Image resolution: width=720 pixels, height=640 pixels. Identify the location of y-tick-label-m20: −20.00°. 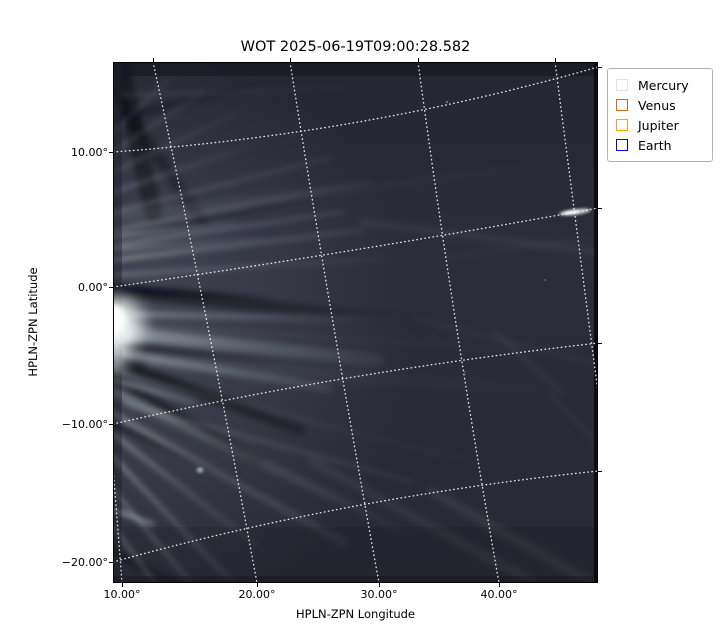
(84, 562).